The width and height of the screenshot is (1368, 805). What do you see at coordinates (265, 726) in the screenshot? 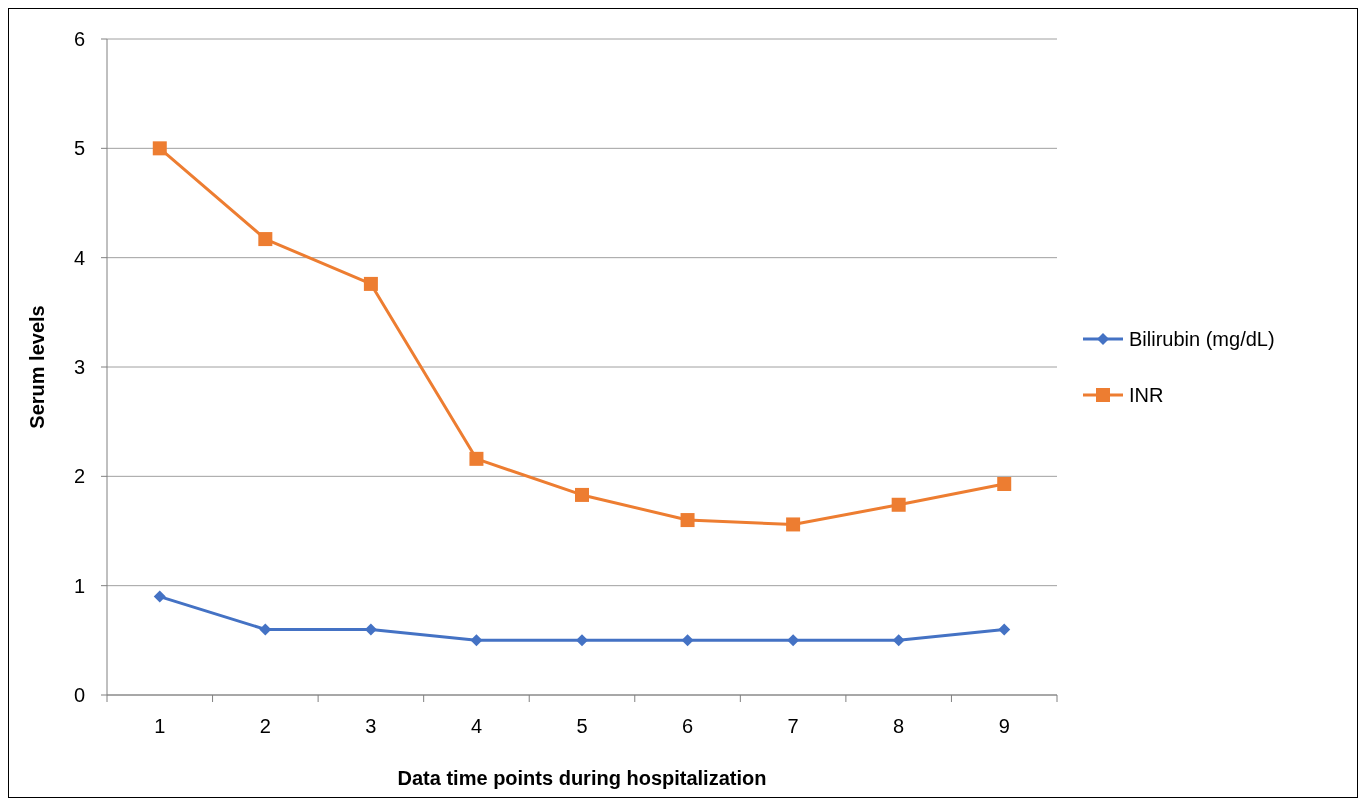
I see `x-tick-label: 2` at bounding box center [265, 726].